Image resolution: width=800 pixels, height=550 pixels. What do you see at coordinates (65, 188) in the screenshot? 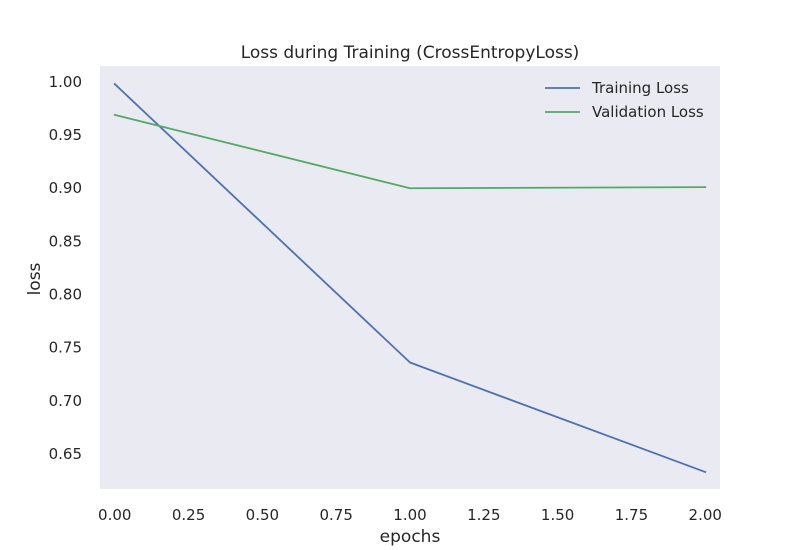
I see `y-tick-label: 0.90` at bounding box center [65, 188].